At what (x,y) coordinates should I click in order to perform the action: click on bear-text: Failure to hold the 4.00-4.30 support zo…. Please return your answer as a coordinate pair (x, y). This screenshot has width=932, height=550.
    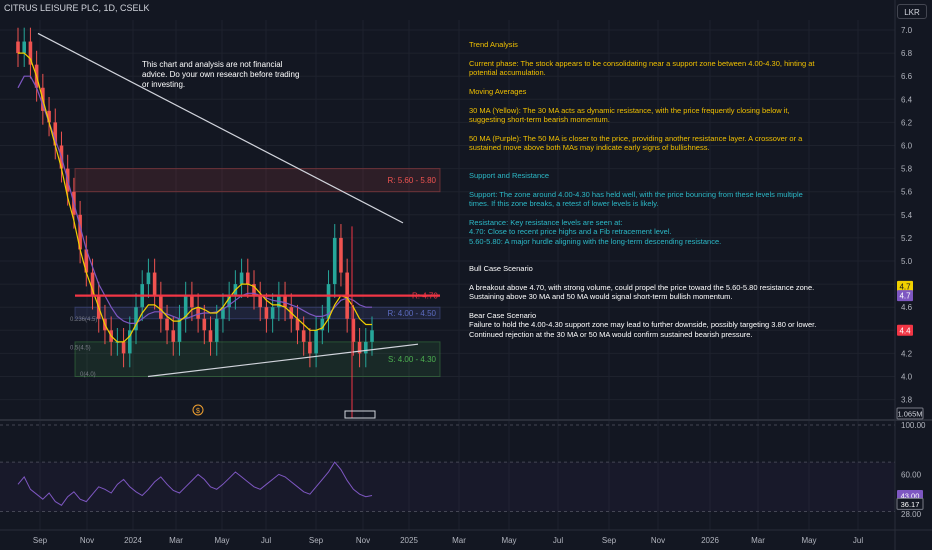
    Looking at the image, I should click on (643, 329).